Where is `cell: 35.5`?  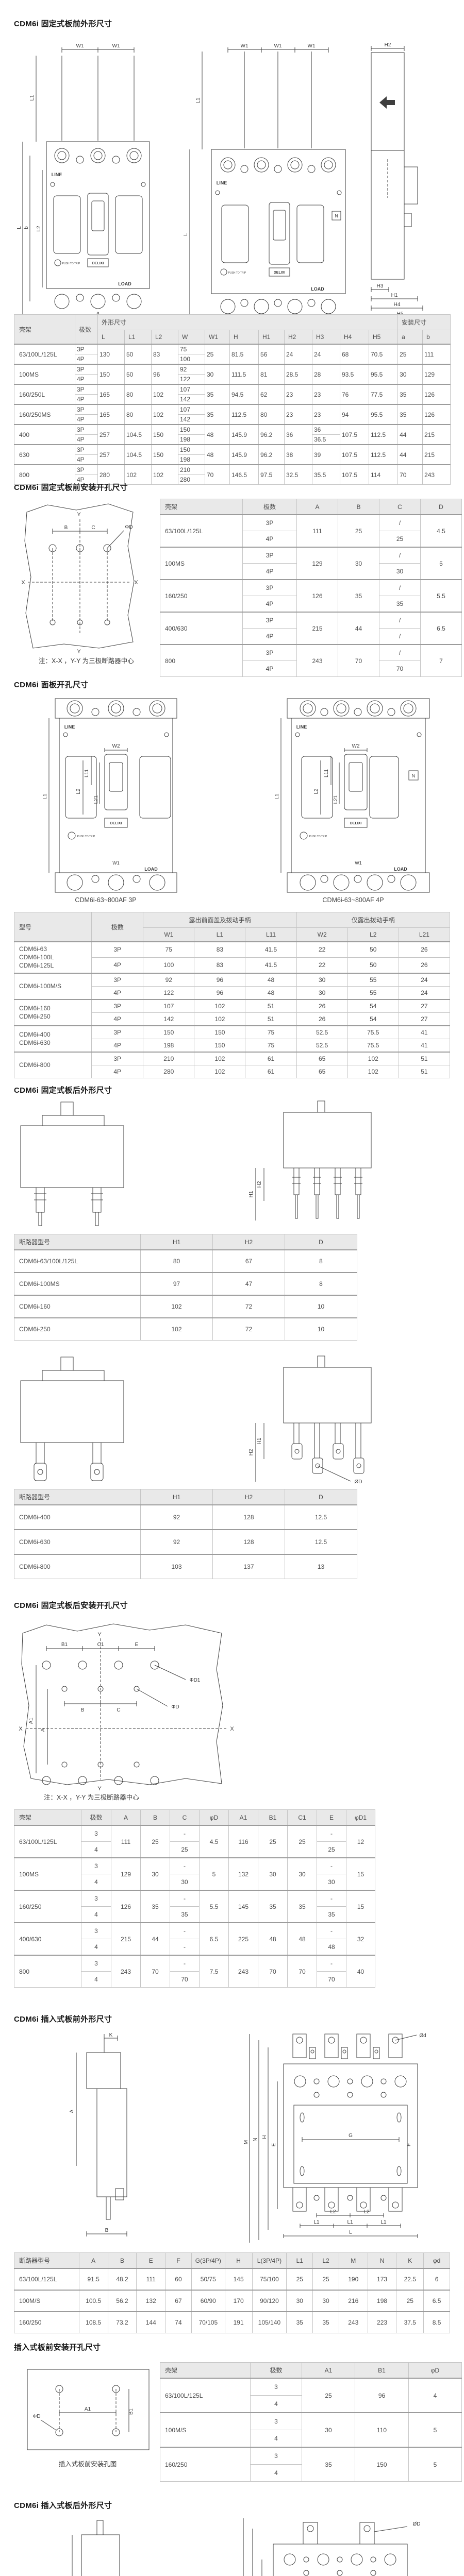 cell: 35.5 is located at coordinates (326, 474).